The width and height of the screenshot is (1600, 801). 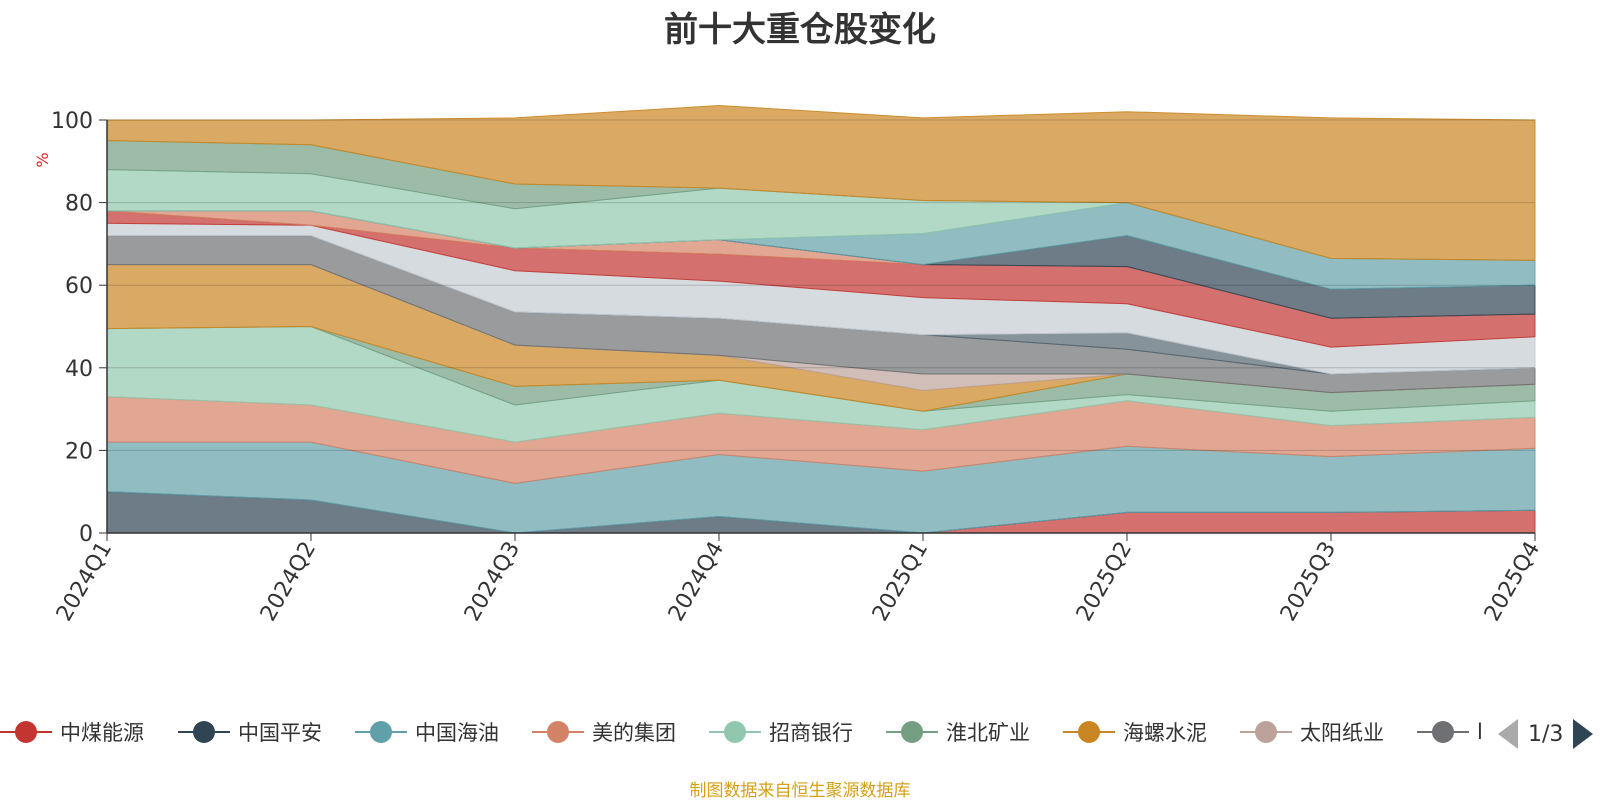 I want to click on legend-pager: 1/3, so click(x=1546, y=734).